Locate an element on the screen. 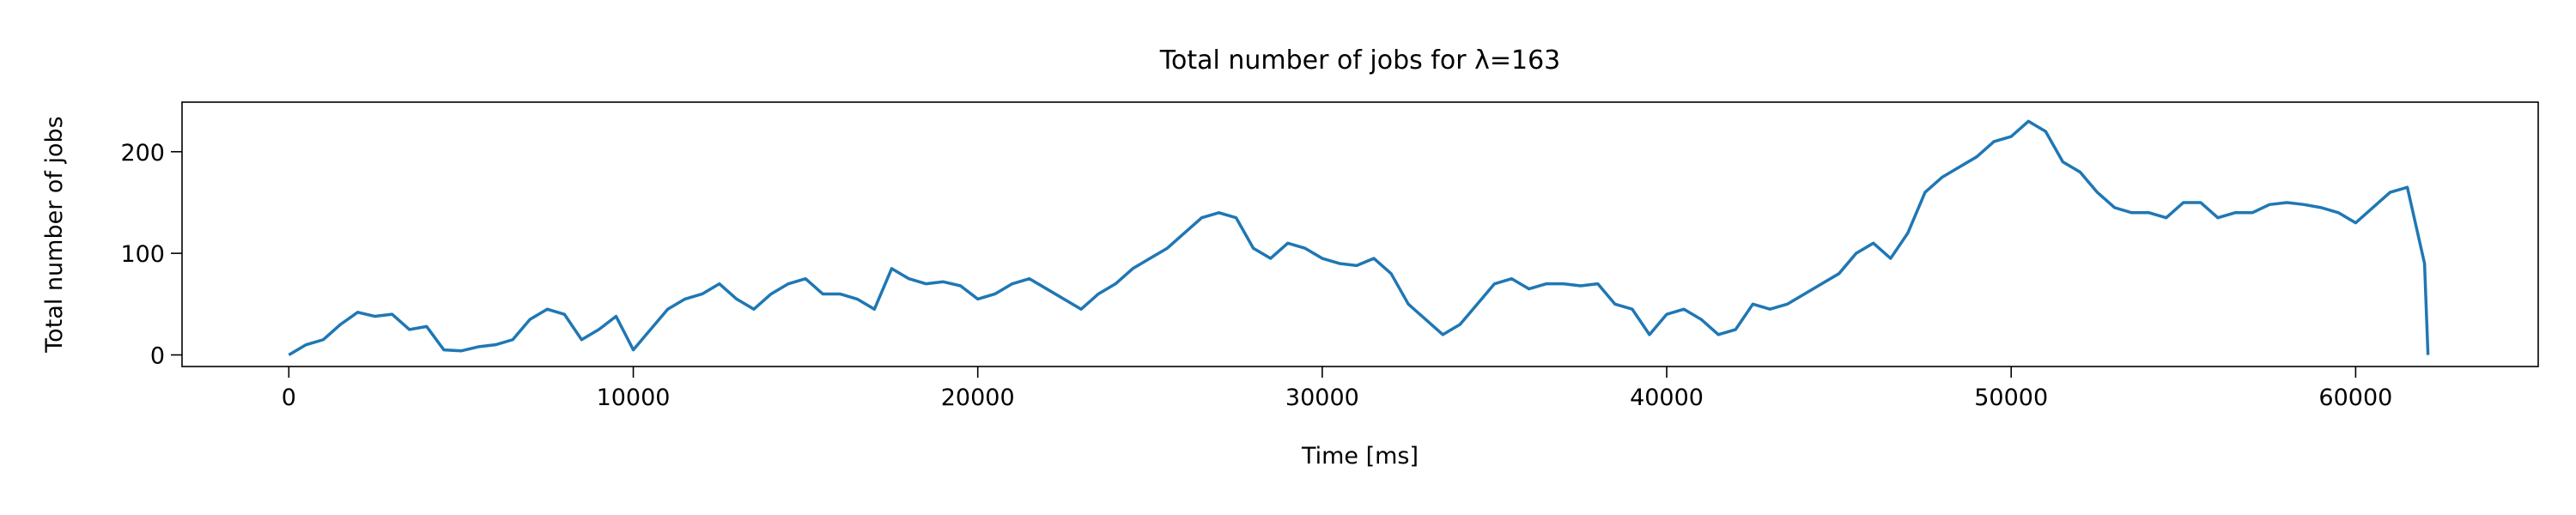  y-tick-label: 100 is located at coordinates (143, 254).